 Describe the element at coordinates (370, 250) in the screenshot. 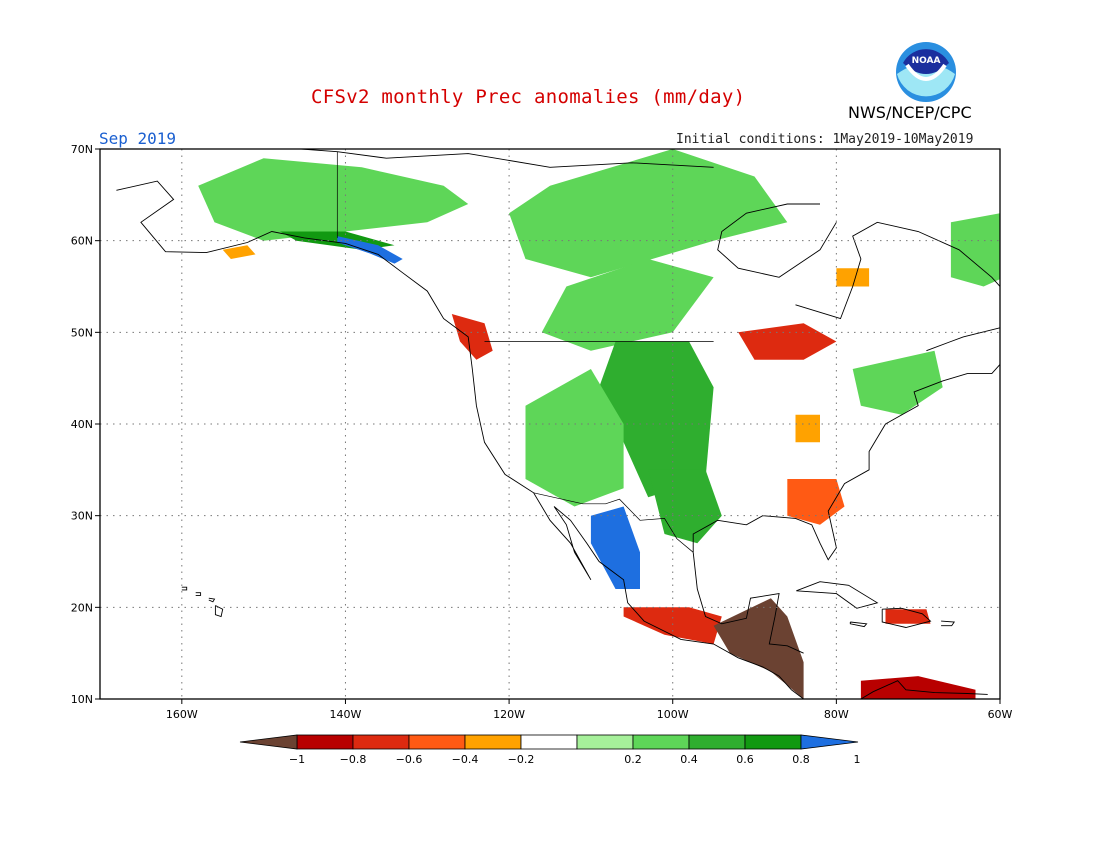

I see `anomaly-region-alaska-panhandle` at that location.